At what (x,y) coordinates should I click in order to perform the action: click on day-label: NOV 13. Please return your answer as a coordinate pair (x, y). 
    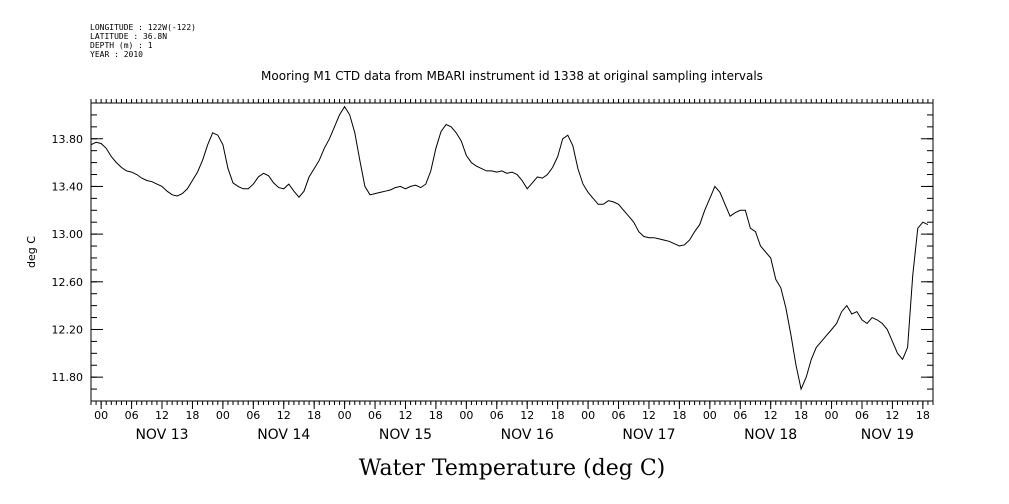
    Looking at the image, I should click on (161, 435).